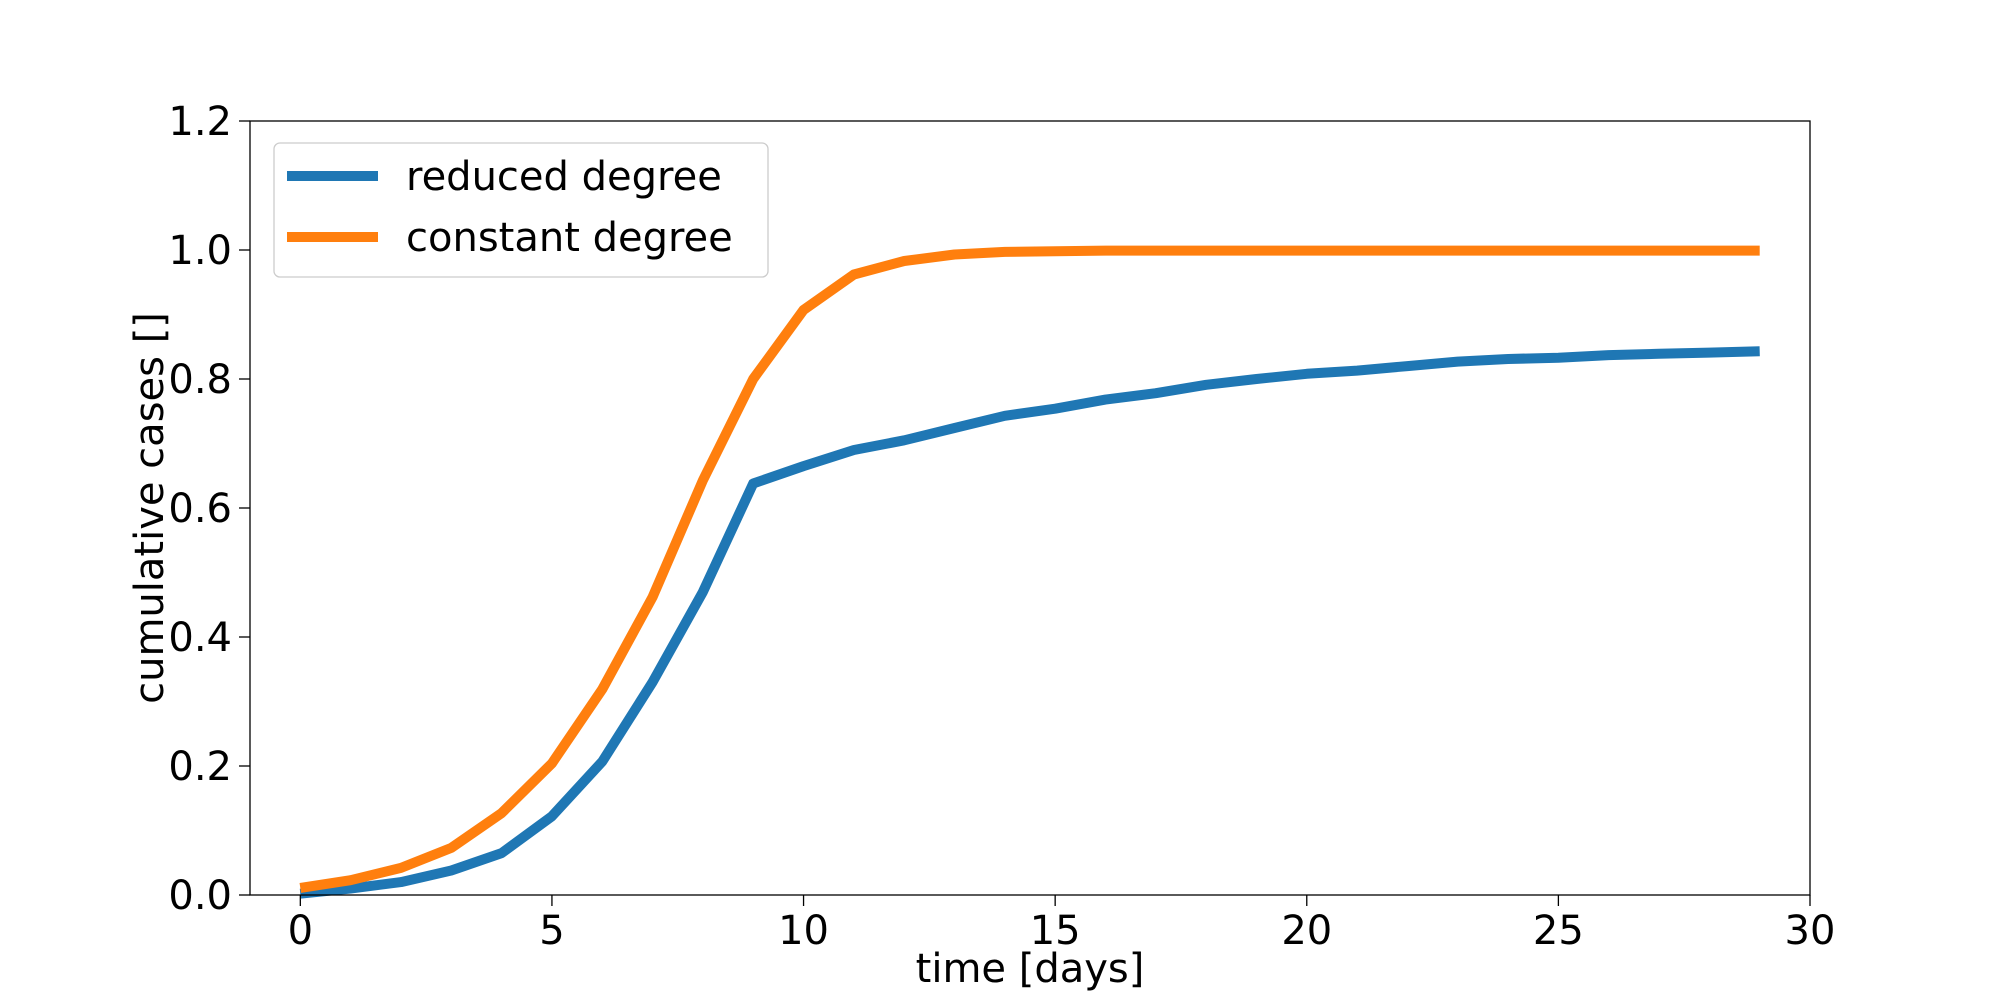 The height and width of the screenshot is (1004, 2000). I want to click on x-axis: 0 5 10 15 20 25 30, so click(1062, 924).